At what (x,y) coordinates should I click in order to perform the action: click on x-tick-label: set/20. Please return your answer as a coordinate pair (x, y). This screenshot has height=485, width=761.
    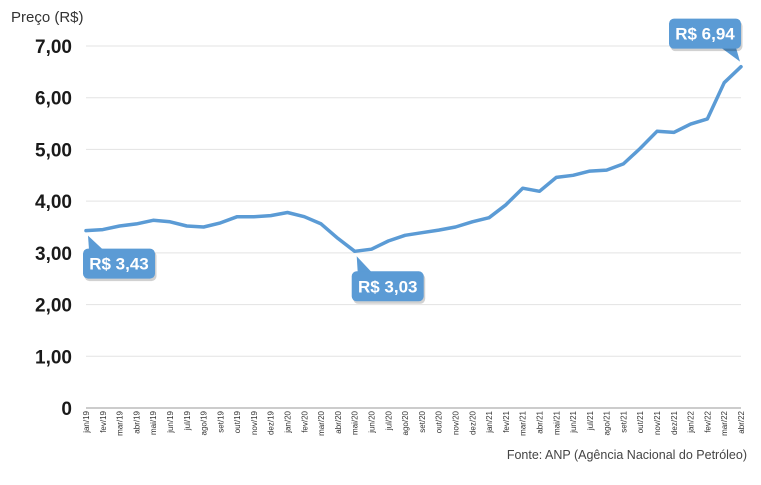
    Looking at the image, I should click on (422, 421).